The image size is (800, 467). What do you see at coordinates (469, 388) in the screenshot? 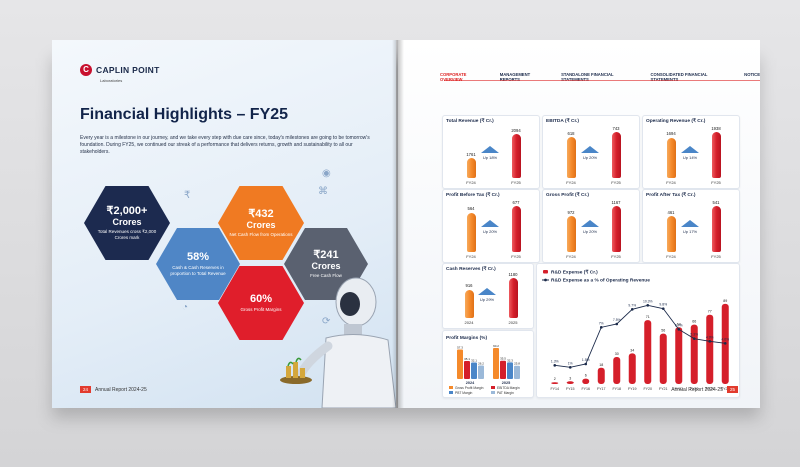
I see `legend-label: Gross Profit Margin` at bounding box center [469, 388].